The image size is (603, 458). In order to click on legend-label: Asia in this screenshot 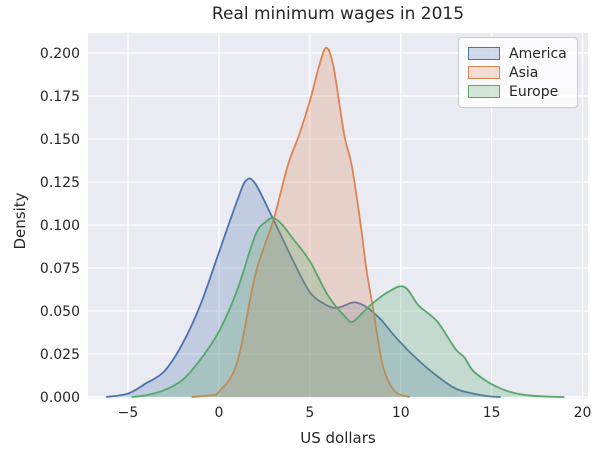, I will do `click(524, 72)`.